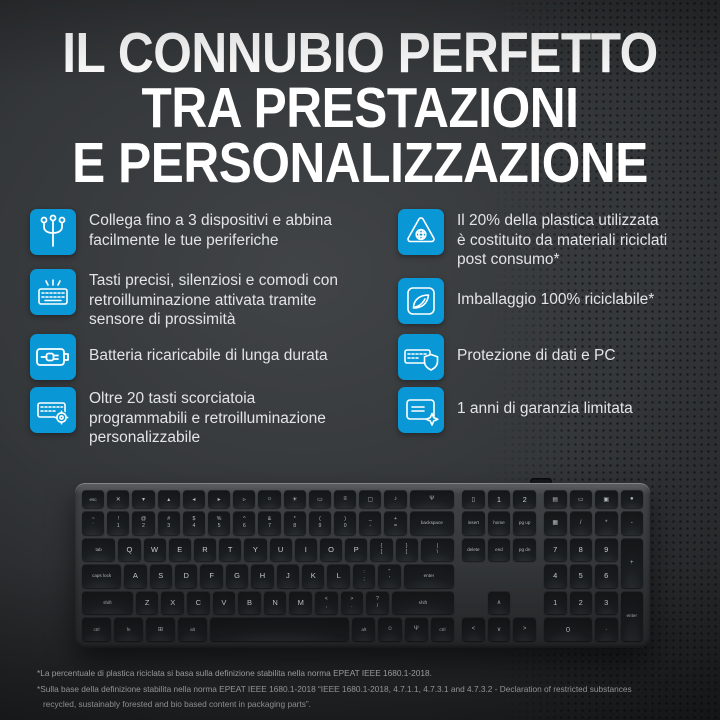  What do you see at coordinates (442, 629) in the screenshot?
I see `keyboard-key: ctrl` at bounding box center [442, 629].